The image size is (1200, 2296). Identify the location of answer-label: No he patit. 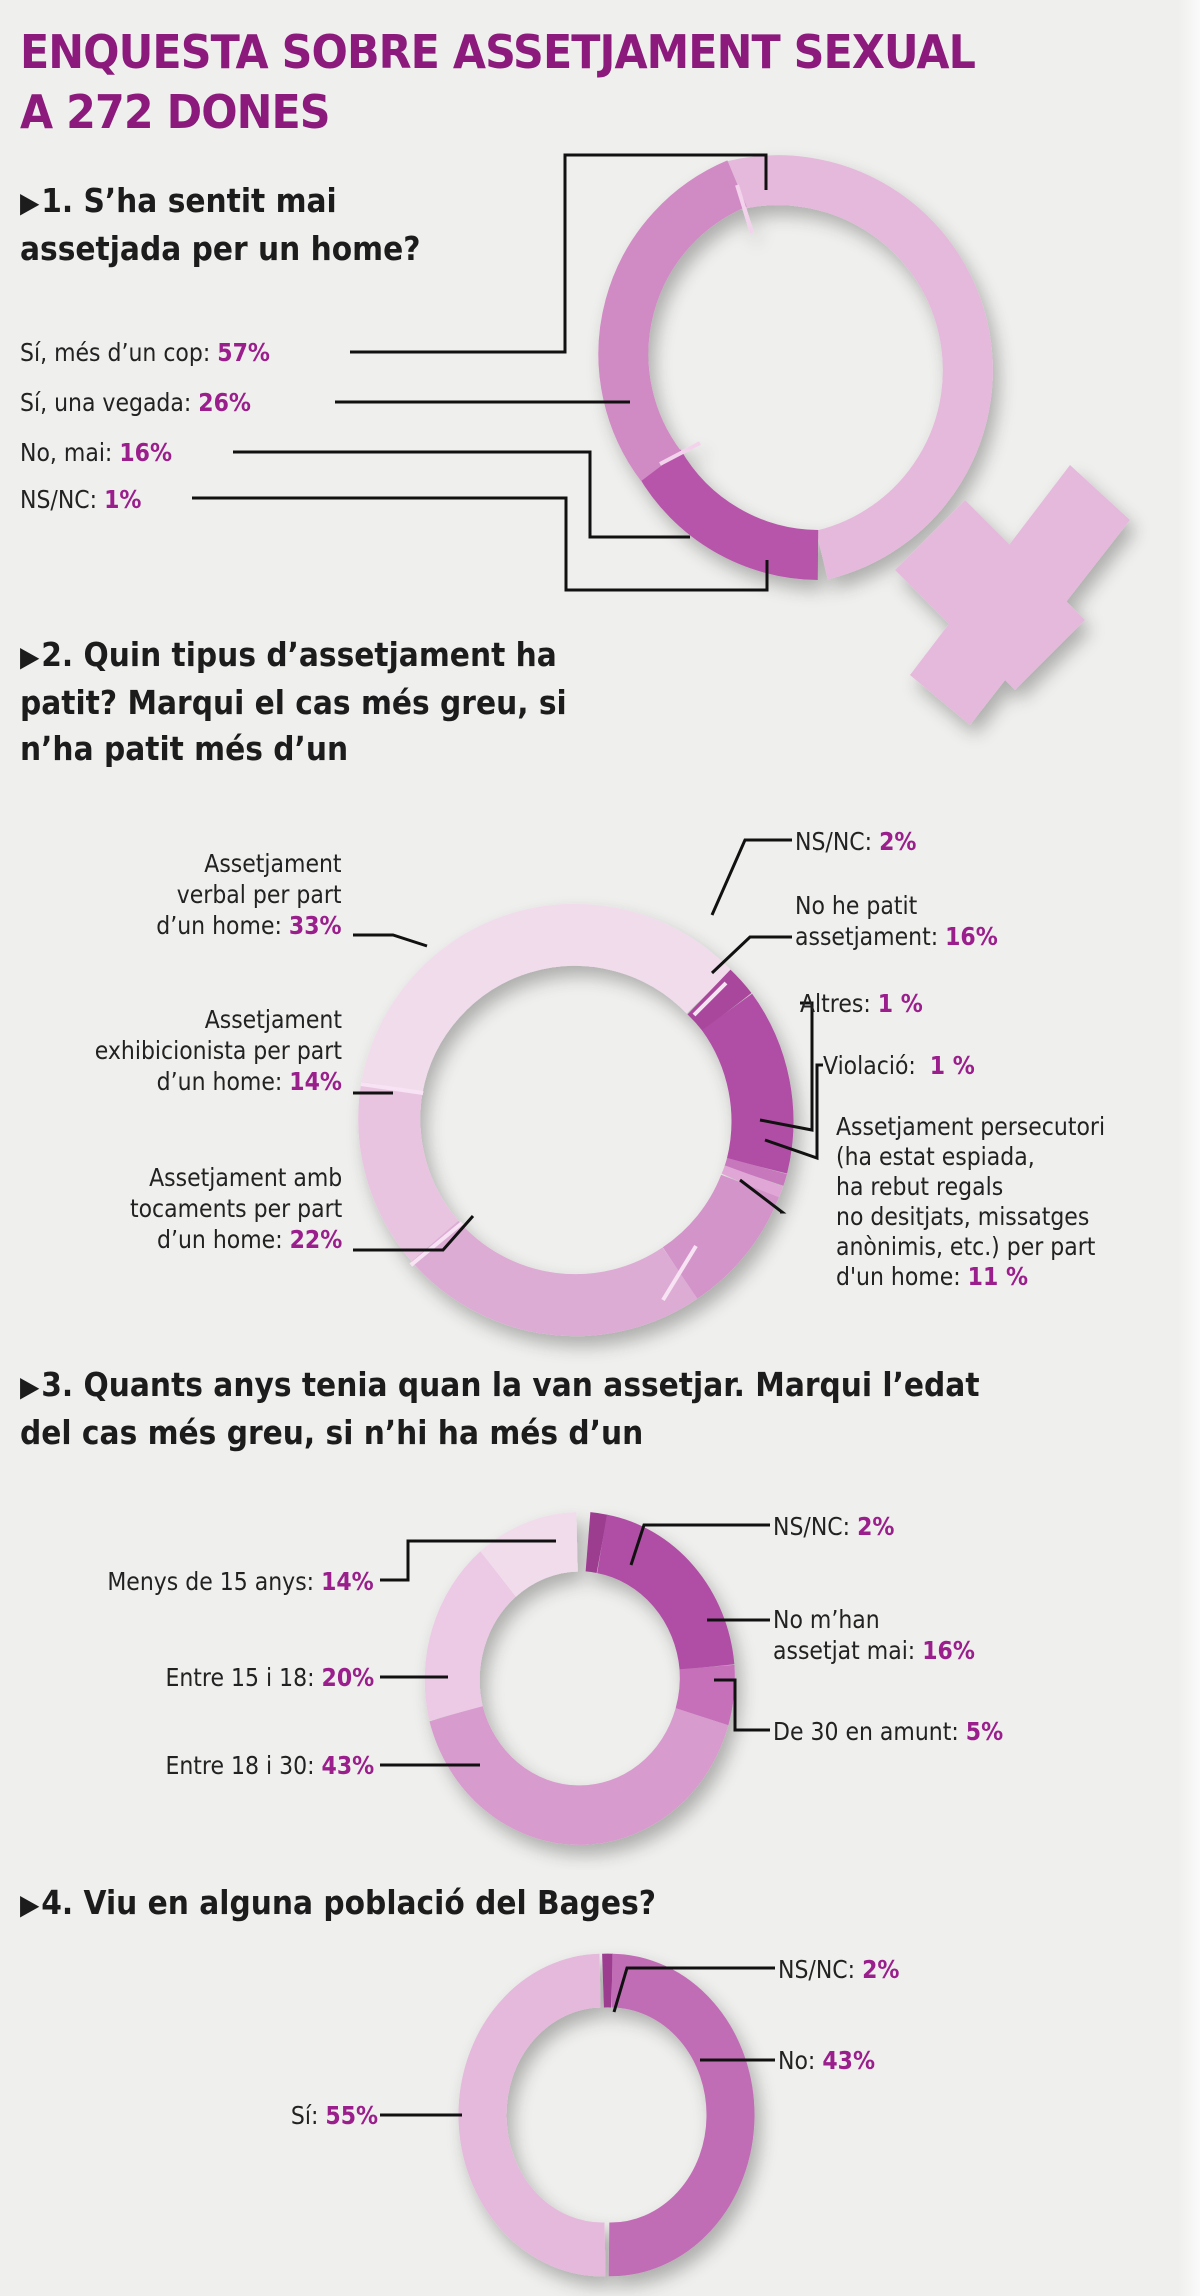
(856, 905).